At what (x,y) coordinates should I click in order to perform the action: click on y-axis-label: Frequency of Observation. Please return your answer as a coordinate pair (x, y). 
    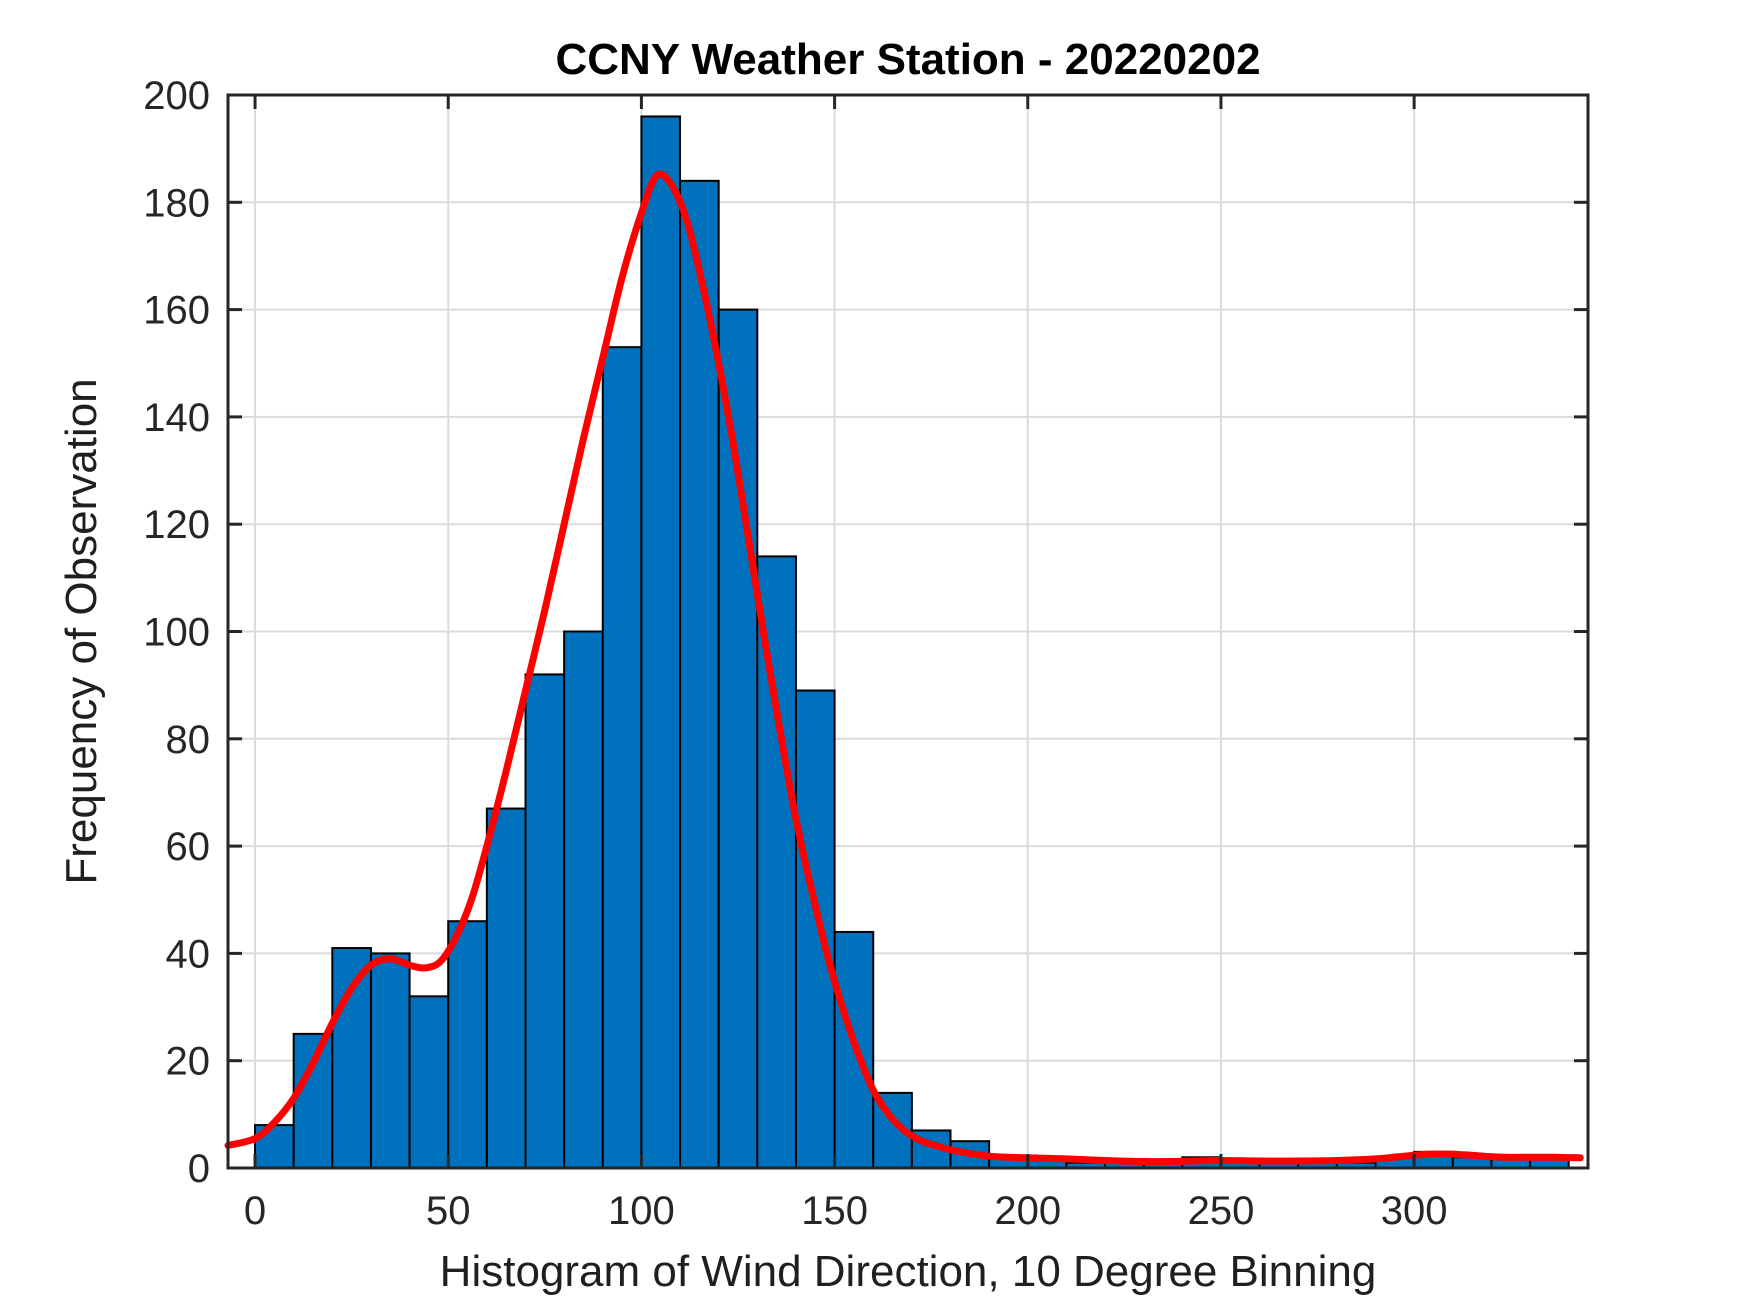
    Looking at the image, I should click on (81, 631).